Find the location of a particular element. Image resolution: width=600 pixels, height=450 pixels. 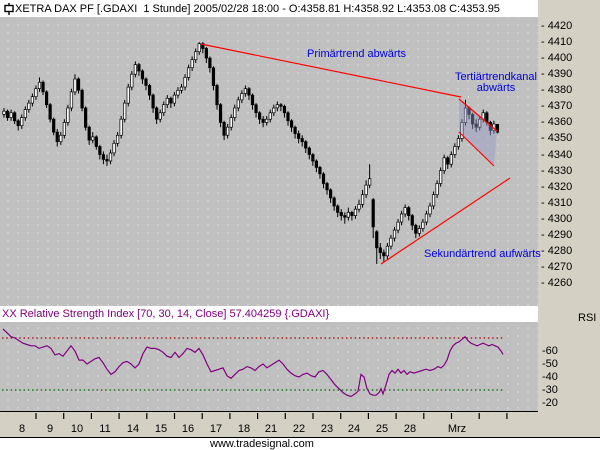

price-tick-label: - 4400 is located at coordinates (557, 58).